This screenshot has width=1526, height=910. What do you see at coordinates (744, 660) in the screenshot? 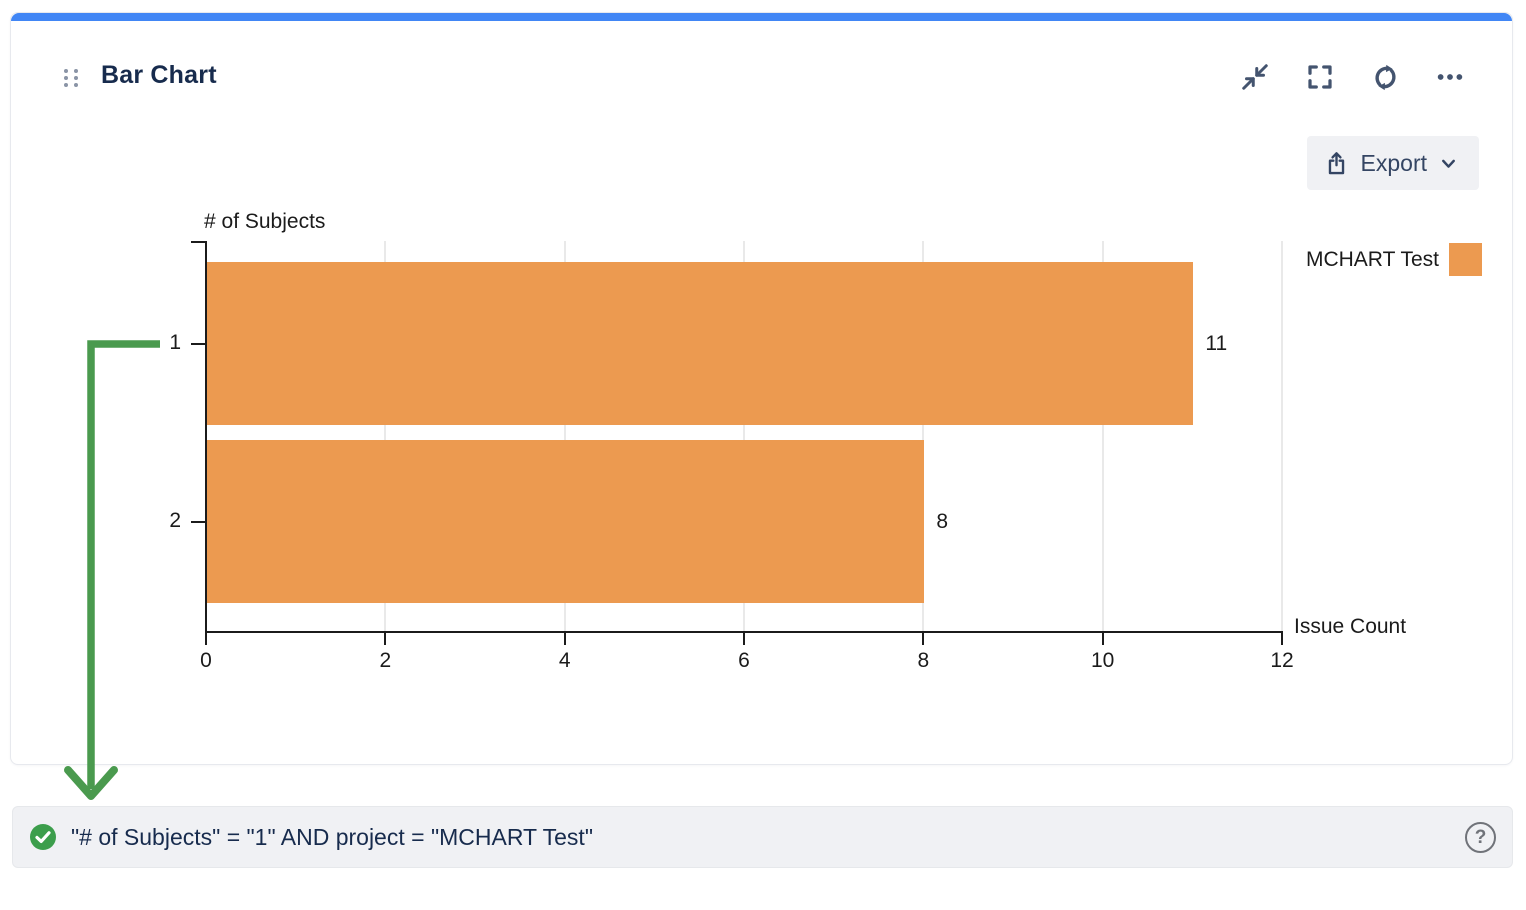
I see `x-tick-label: 6` at bounding box center [744, 660].